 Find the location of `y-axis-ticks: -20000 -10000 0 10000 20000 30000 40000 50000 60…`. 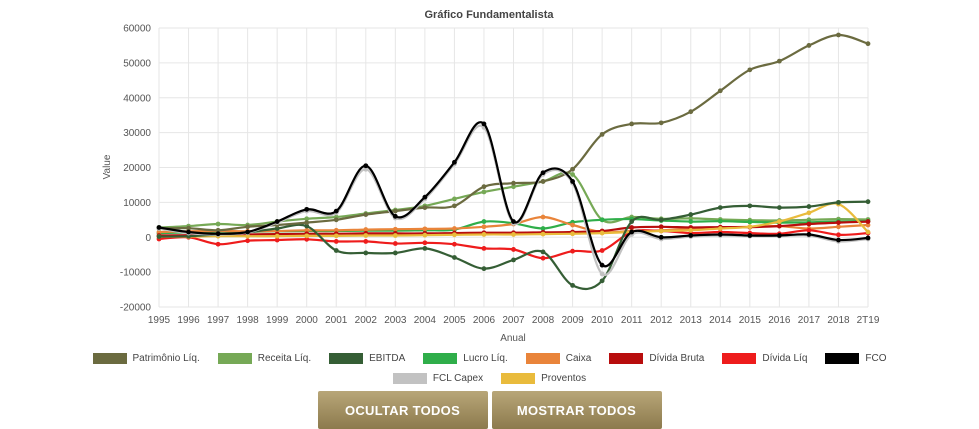

y-axis-ticks: -20000 -10000 0 10000 20000 30000 40000 50000 60… is located at coordinates (136, 169).